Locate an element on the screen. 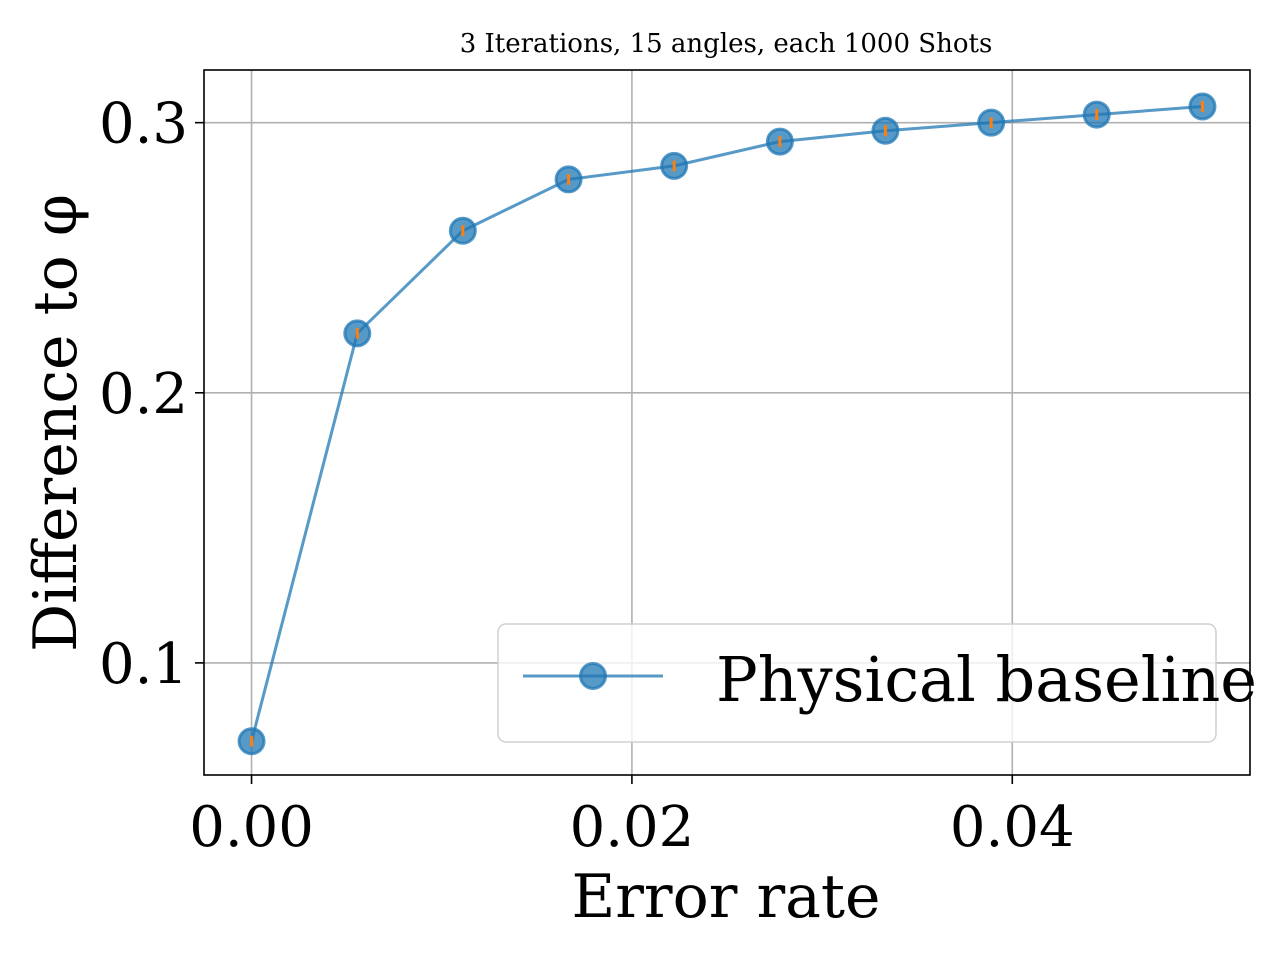 The width and height of the screenshot is (1280, 960). legend-box is located at coordinates (857, 683).